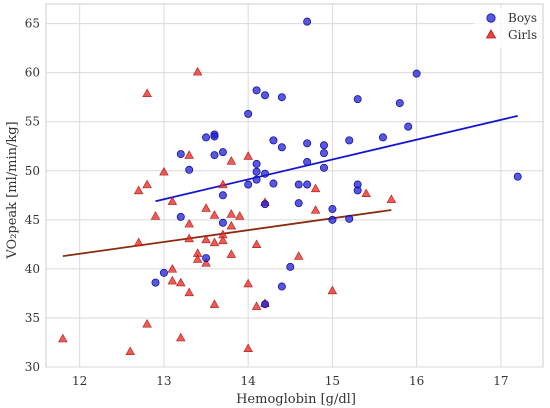  Describe the element at coordinates (332, 381) in the screenshot. I see `x-tick-label: 15` at that location.